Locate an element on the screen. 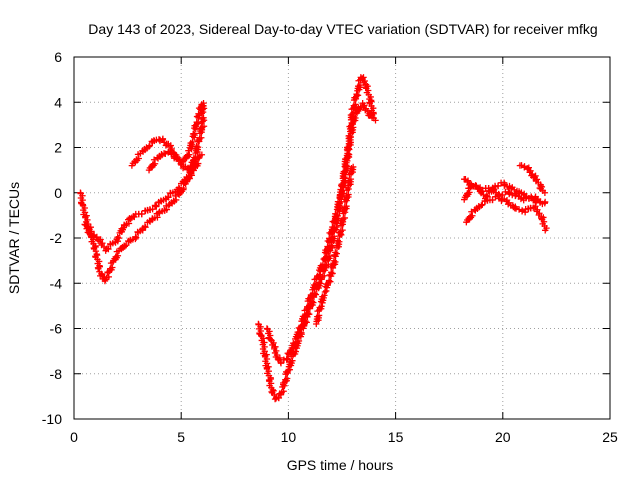  x-tick-label: 20 is located at coordinates (503, 437).